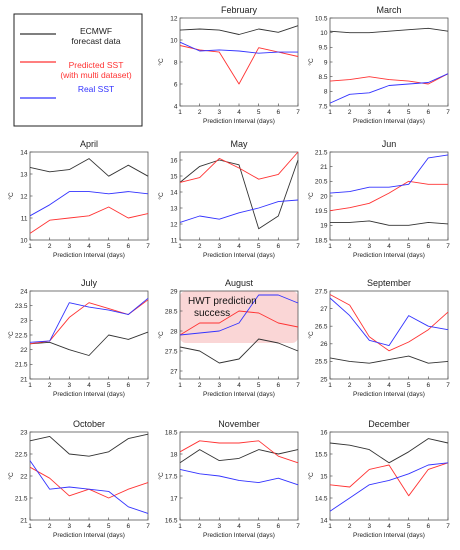  Describe the element at coordinates (222, 307) in the screenshot. I see `annotation-text: HWT prediction success` at that location.